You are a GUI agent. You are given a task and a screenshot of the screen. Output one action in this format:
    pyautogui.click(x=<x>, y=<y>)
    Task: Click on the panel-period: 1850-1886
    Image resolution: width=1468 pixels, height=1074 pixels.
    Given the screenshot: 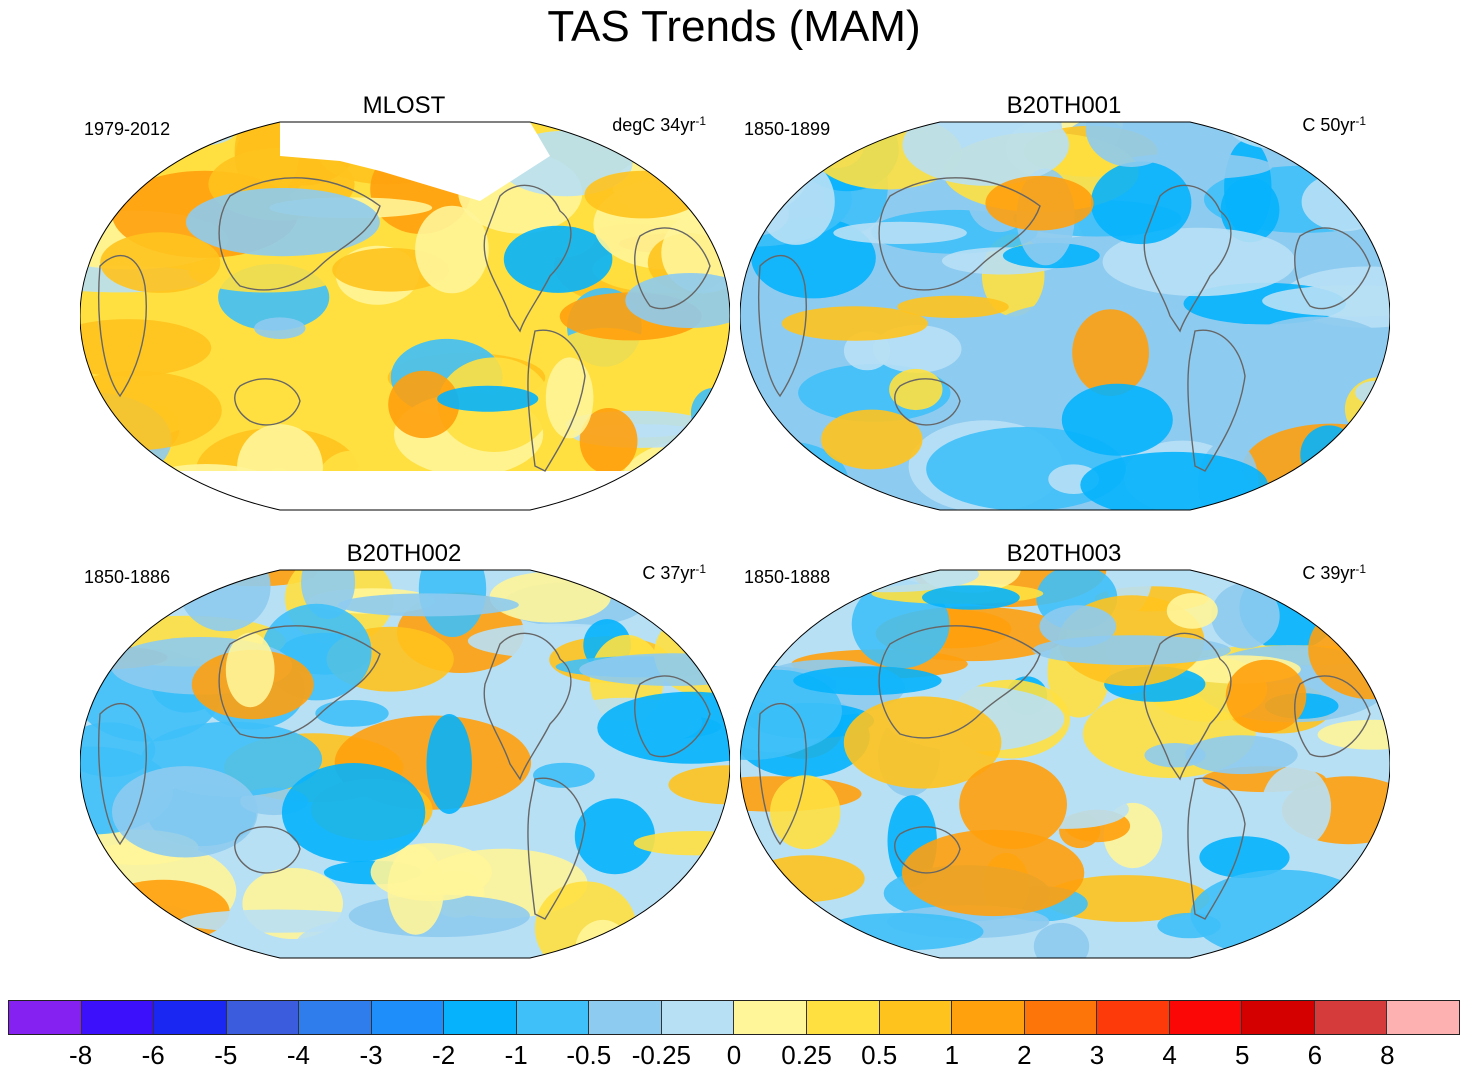 What is the action you would take?
    pyautogui.click(x=127, y=577)
    